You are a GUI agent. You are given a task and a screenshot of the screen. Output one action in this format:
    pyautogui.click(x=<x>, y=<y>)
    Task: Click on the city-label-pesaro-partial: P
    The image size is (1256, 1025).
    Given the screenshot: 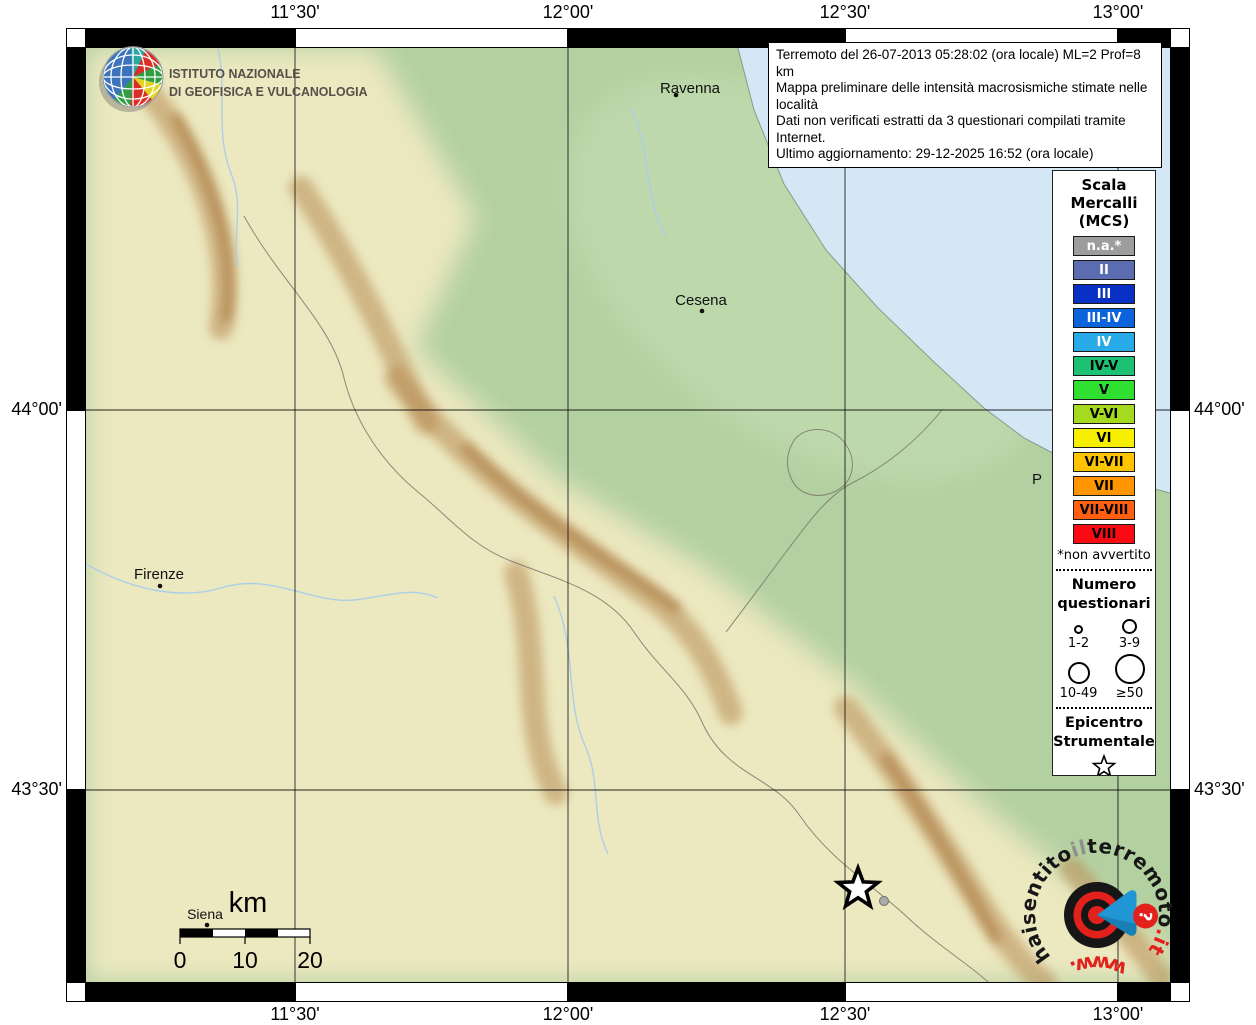 What is the action you would take?
    pyautogui.click(x=1037, y=479)
    